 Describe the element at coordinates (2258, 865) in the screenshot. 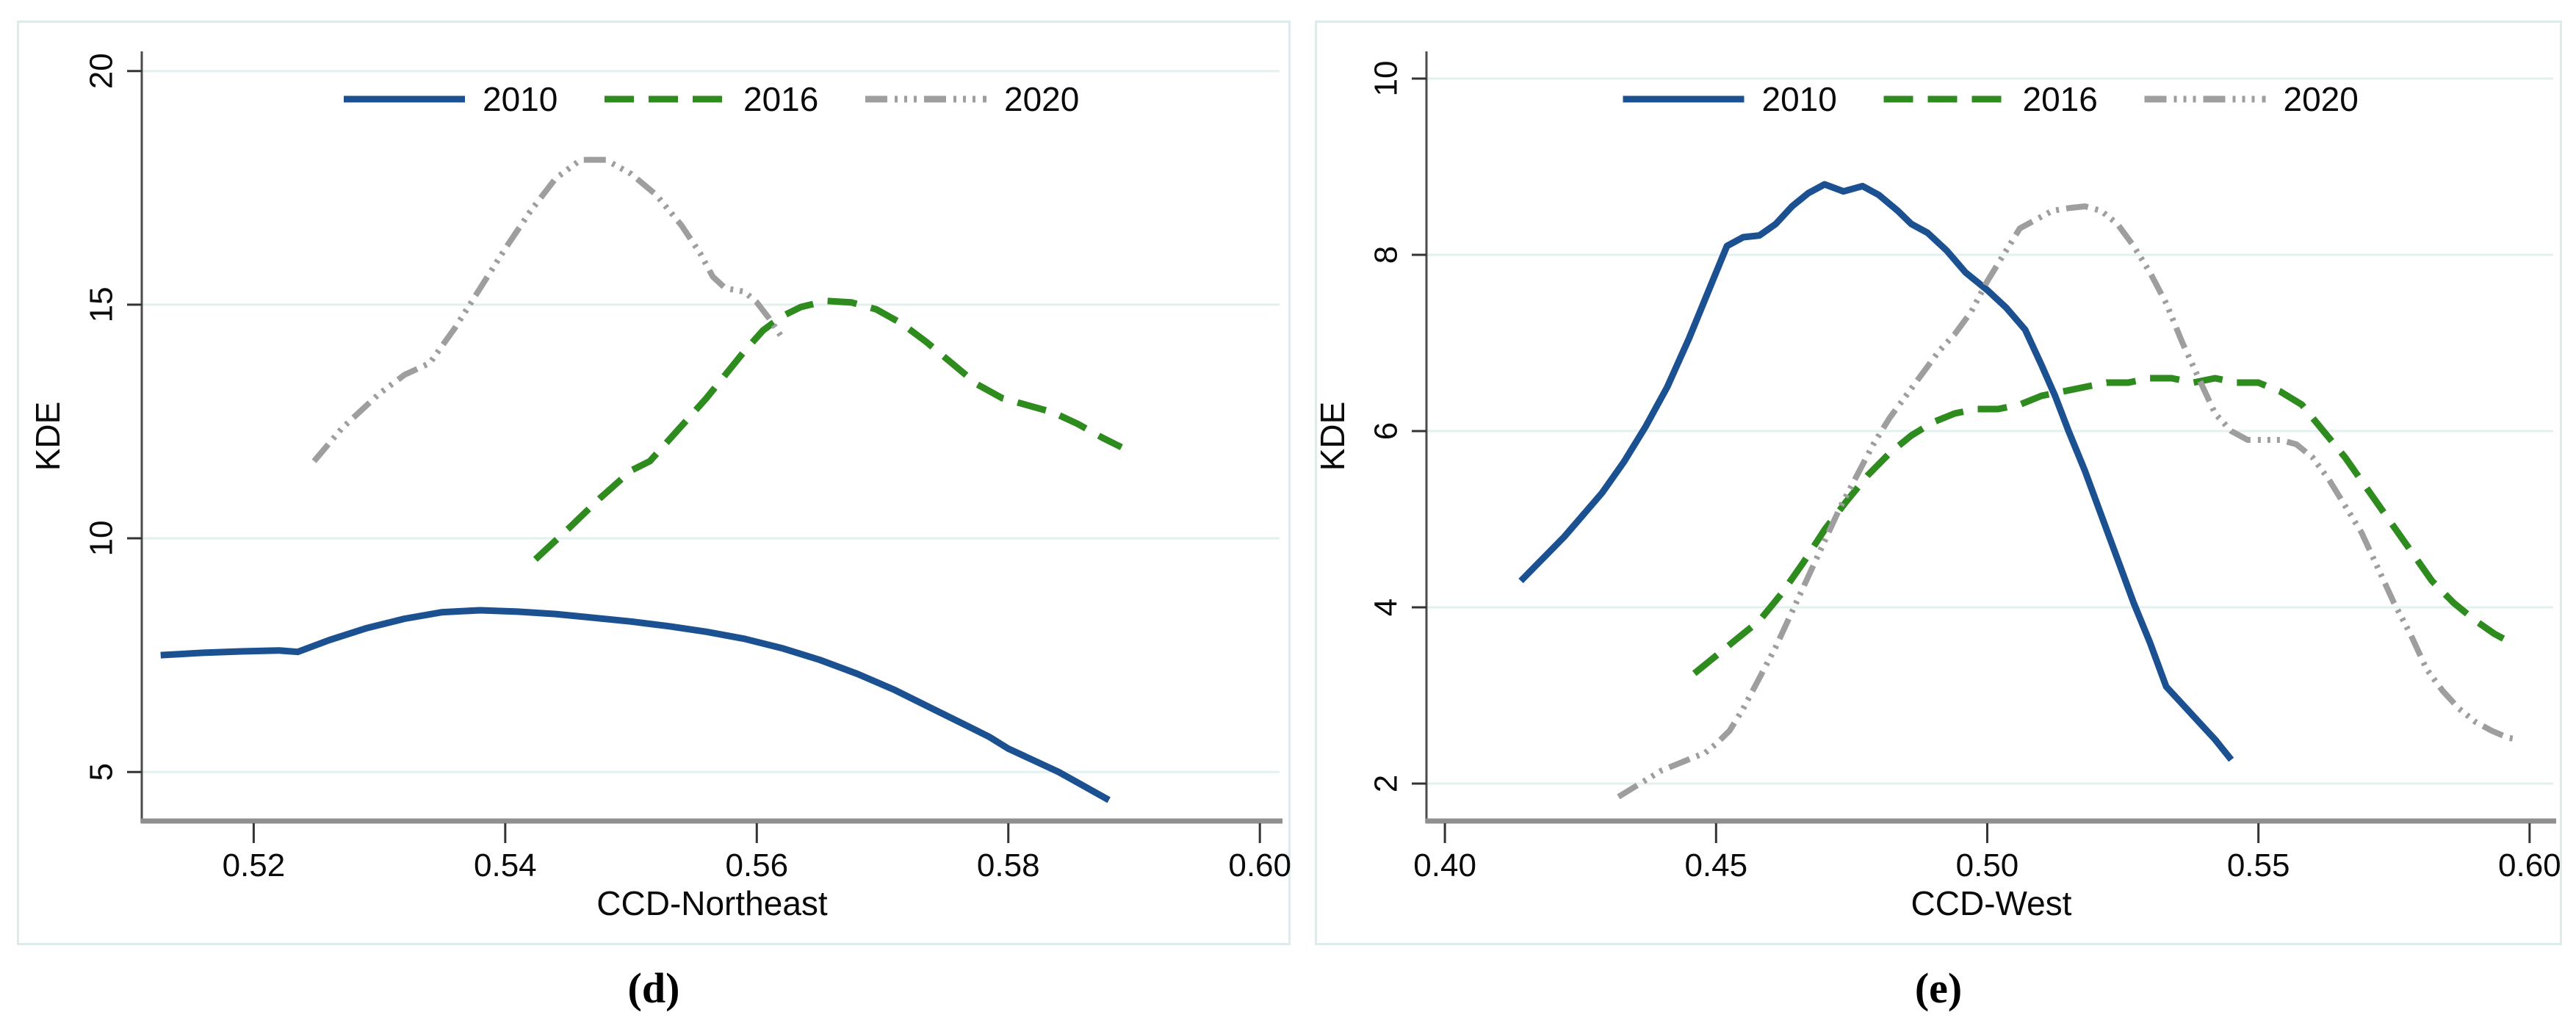

I see `x-tick-label: 0.55` at that location.